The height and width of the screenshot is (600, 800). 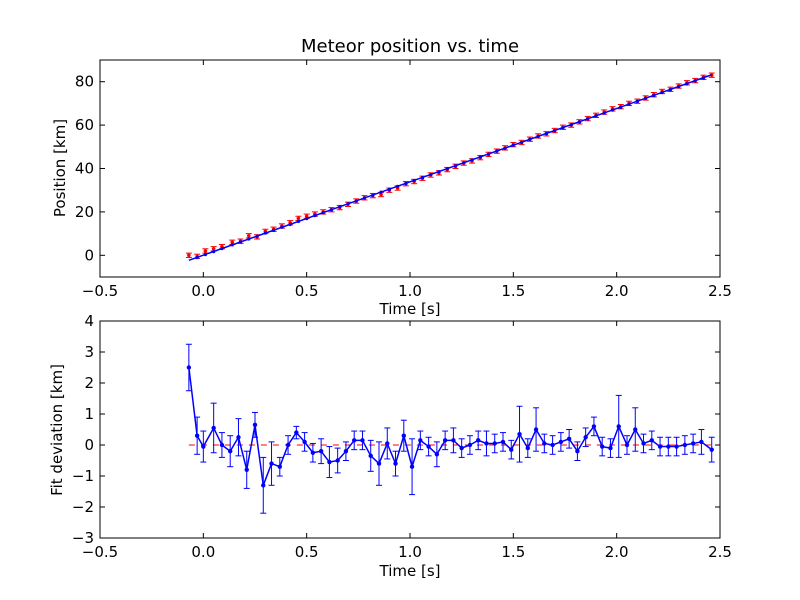 What do you see at coordinates (100, 291) in the screenshot?
I see `position-x-tick-label: −0.5` at bounding box center [100, 291].